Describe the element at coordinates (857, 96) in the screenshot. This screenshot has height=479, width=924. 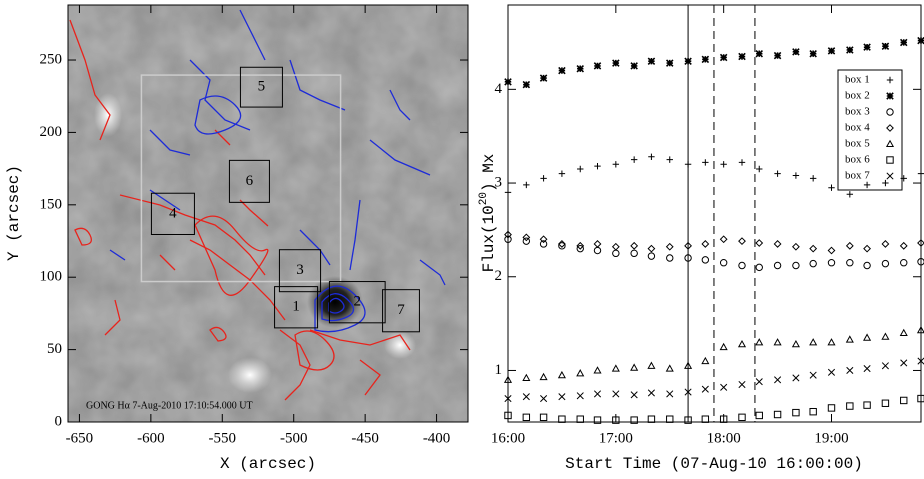
I see `legend-label: box 2` at that location.